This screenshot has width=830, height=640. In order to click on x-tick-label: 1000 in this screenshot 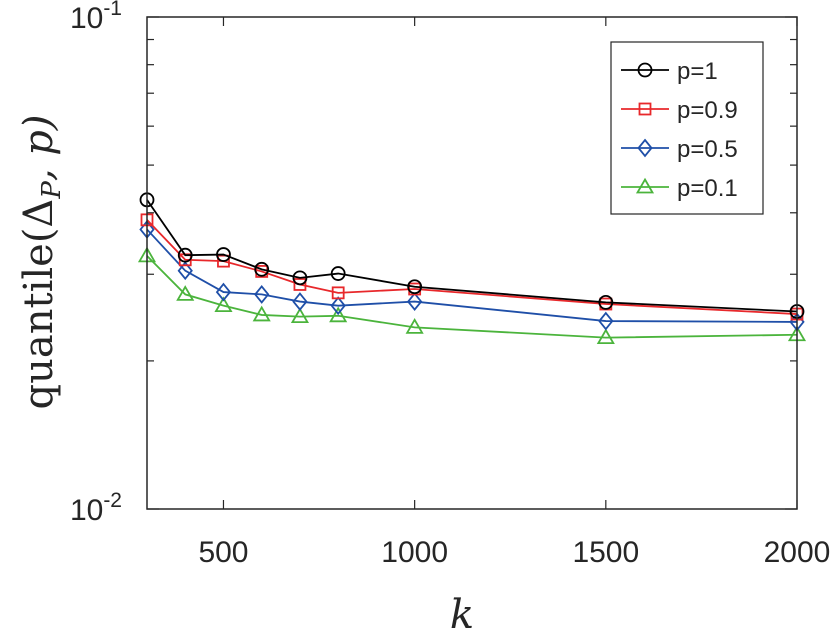, I will do `click(414, 552)`.